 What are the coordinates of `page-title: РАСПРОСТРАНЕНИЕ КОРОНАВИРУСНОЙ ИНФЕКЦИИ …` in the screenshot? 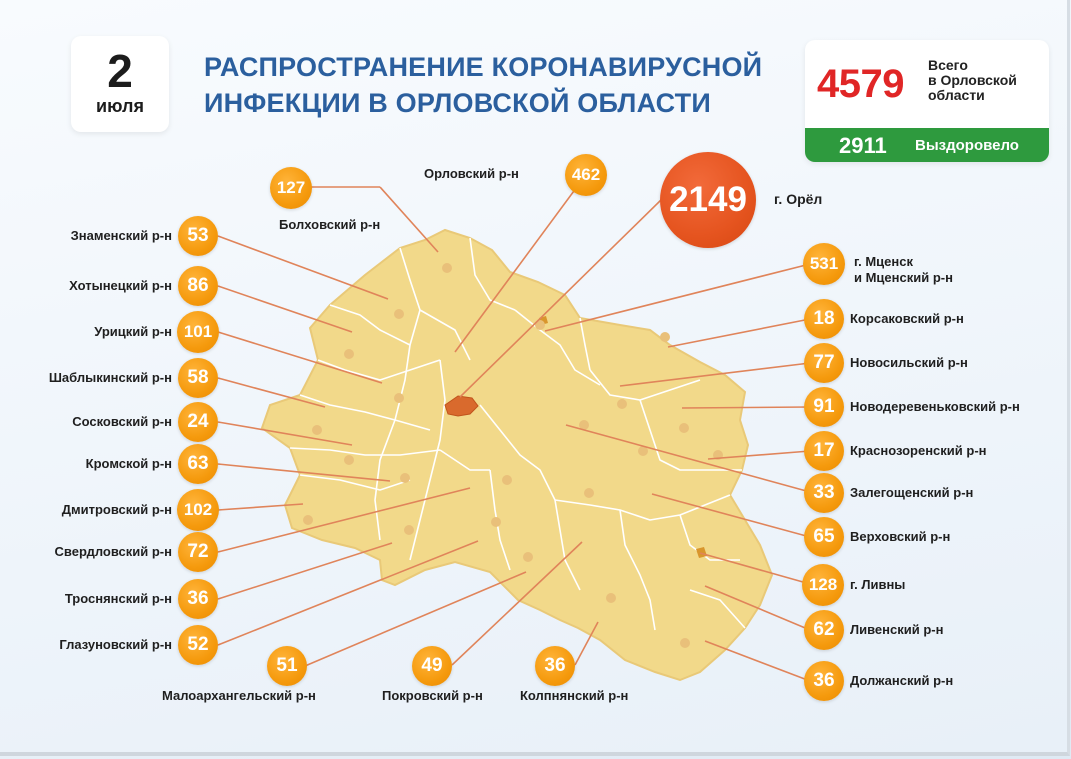 It's located at (499, 85).